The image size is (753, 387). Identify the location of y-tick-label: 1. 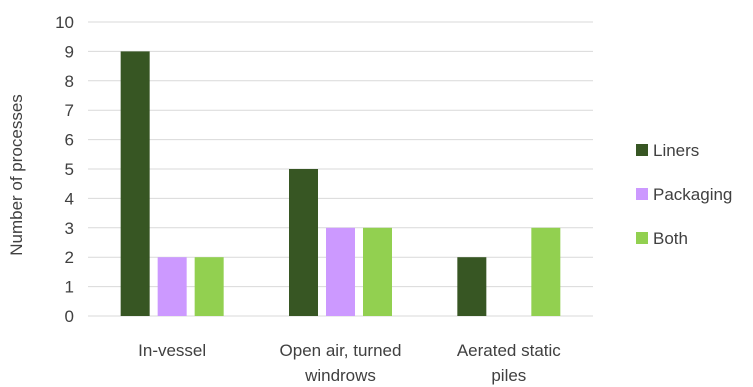
(69, 287).